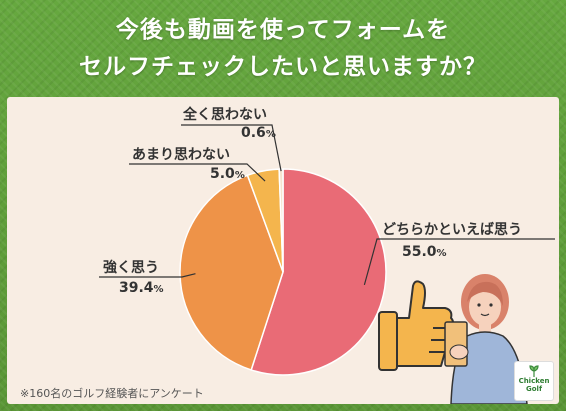 The image size is (566, 411). I want to click on slice-label-strongly-agree: 強く思う, so click(131, 267).